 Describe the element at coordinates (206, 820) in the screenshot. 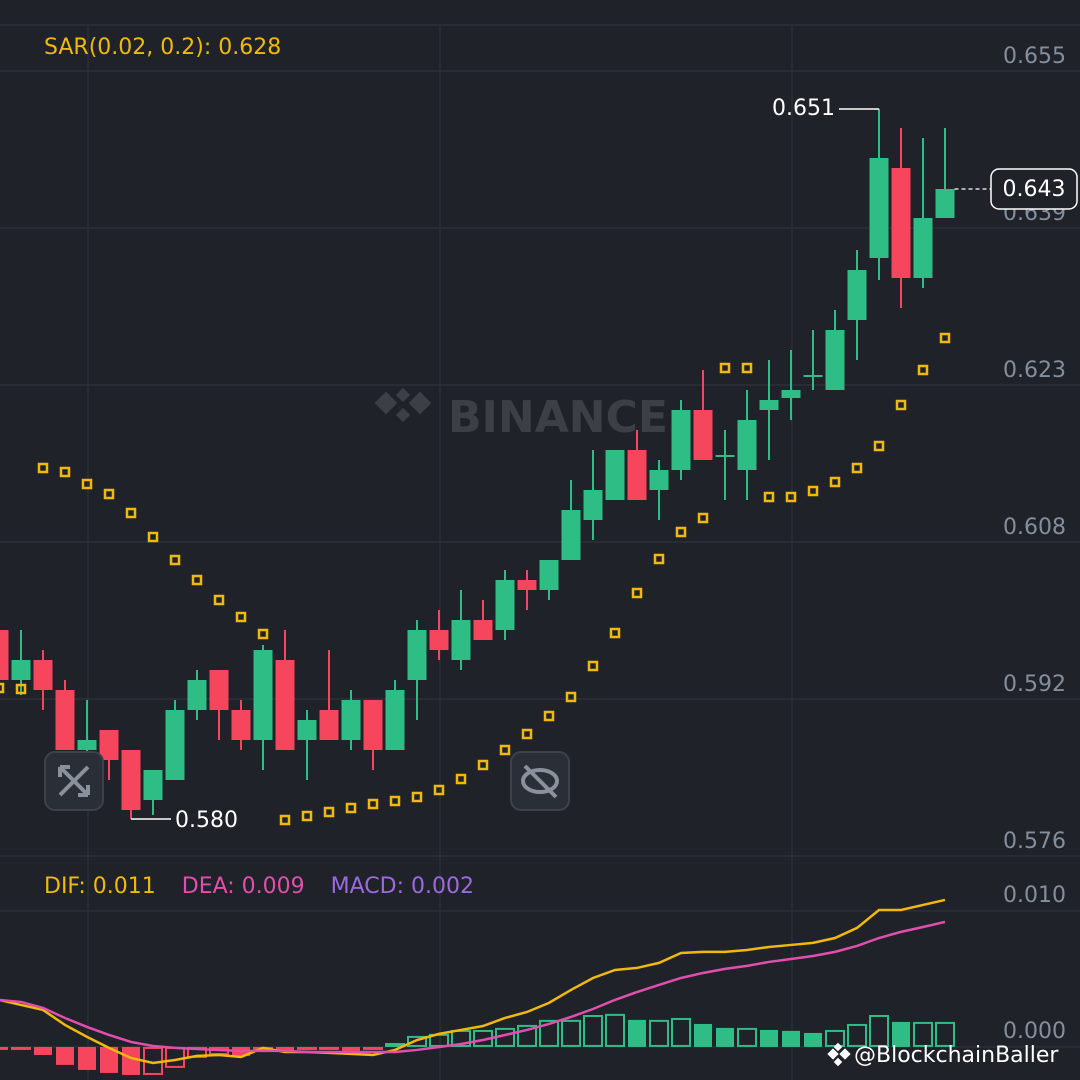

I see `low-marker-label: 0.580` at that location.